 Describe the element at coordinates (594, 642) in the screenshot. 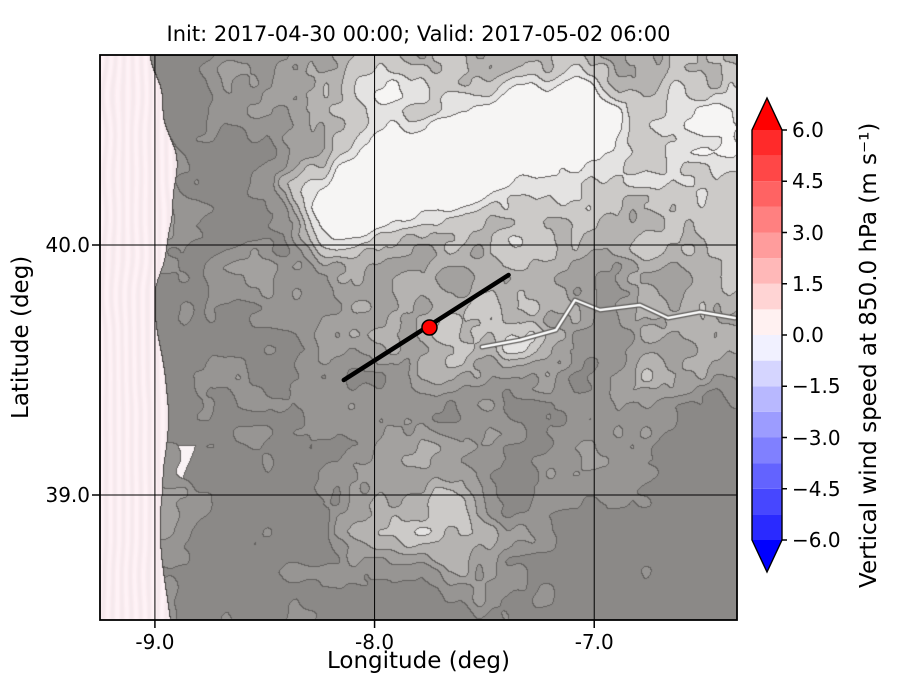

I see `x-tick-label: -7.0` at that location.